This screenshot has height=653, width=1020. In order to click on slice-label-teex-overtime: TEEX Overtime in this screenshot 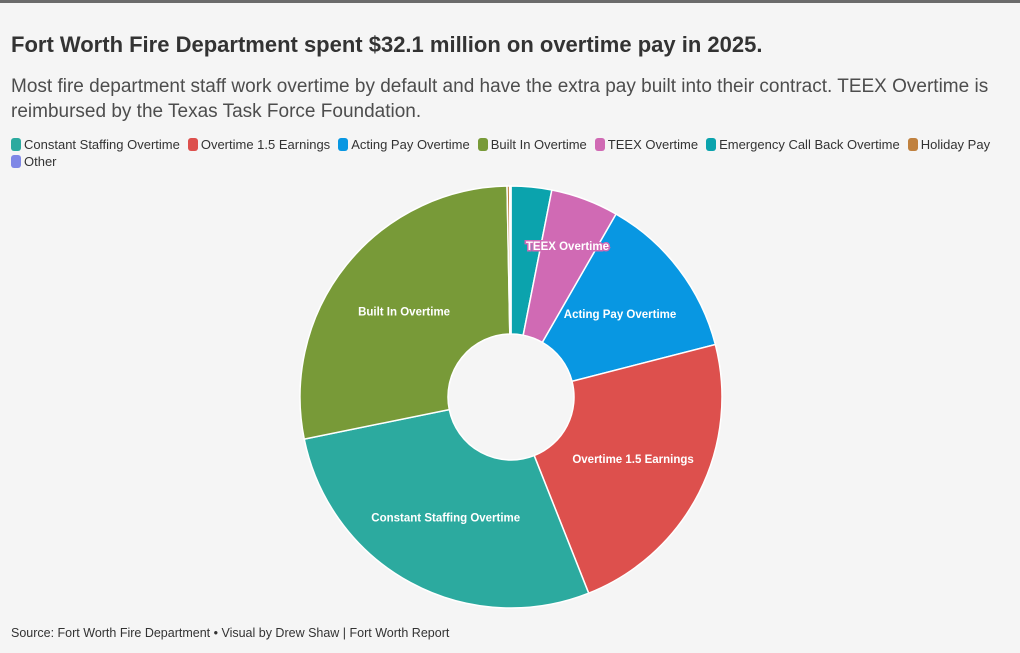, I will do `click(567, 247)`.